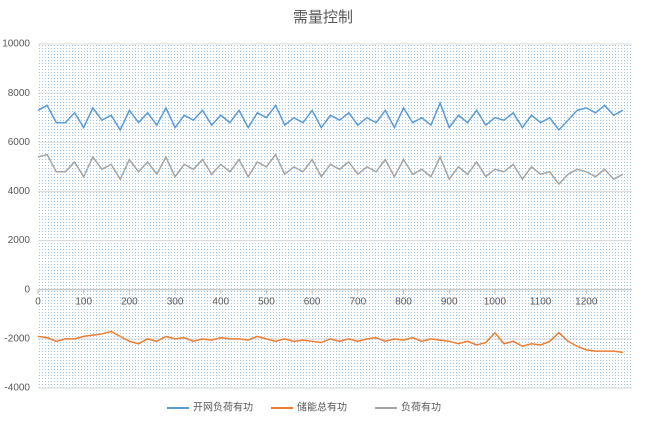 This screenshot has height=422, width=646. Describe the element at coordinates (421, 407) in the screenshot. I see `legend-label: 负荷有功` at that location.